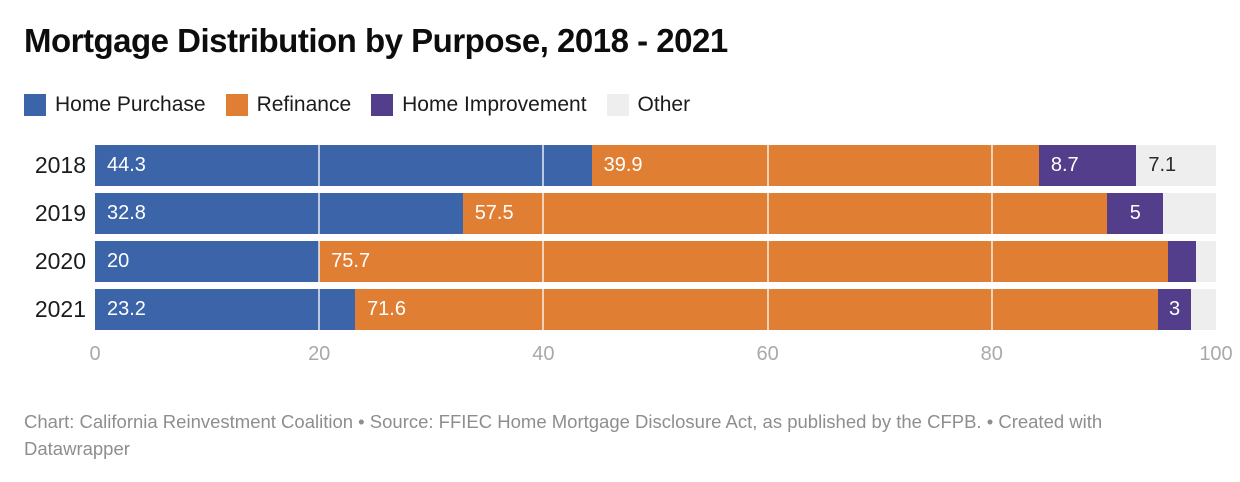  I want to click on bar-track: 23.2 71.6 3, so click(655, 309).